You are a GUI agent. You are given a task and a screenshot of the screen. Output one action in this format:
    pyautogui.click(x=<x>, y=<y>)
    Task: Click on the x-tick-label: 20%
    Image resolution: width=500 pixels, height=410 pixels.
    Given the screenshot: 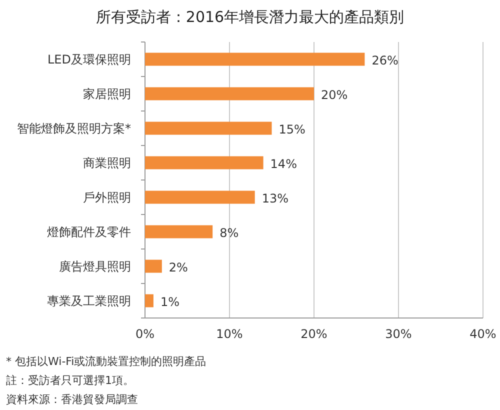 What is the action you would take?
    pyautogui.click(x=314, y=334)
    